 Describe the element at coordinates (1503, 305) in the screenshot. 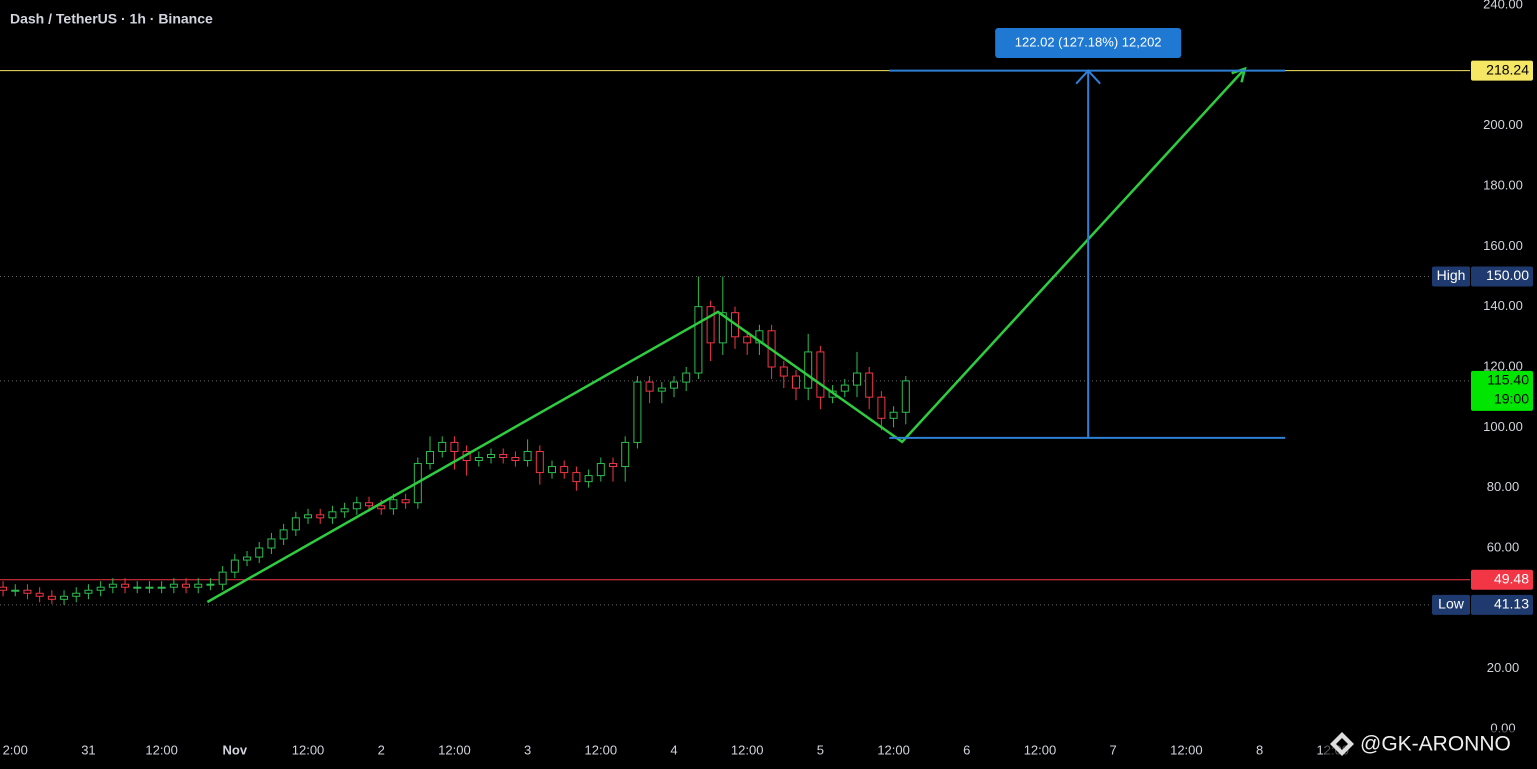

I see `y-tick-label: 140.00` at that location.